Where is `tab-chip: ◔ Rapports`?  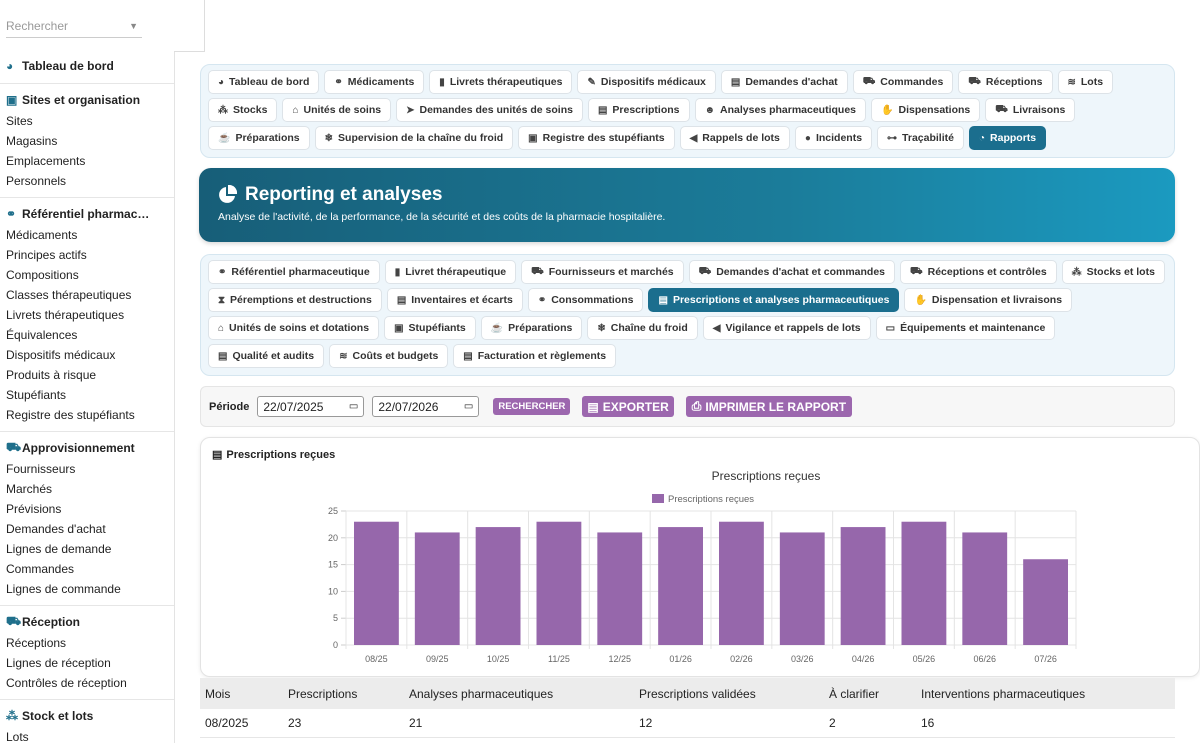 tab-chip: ◔ Rapports is located at coordinates (1007, 138).